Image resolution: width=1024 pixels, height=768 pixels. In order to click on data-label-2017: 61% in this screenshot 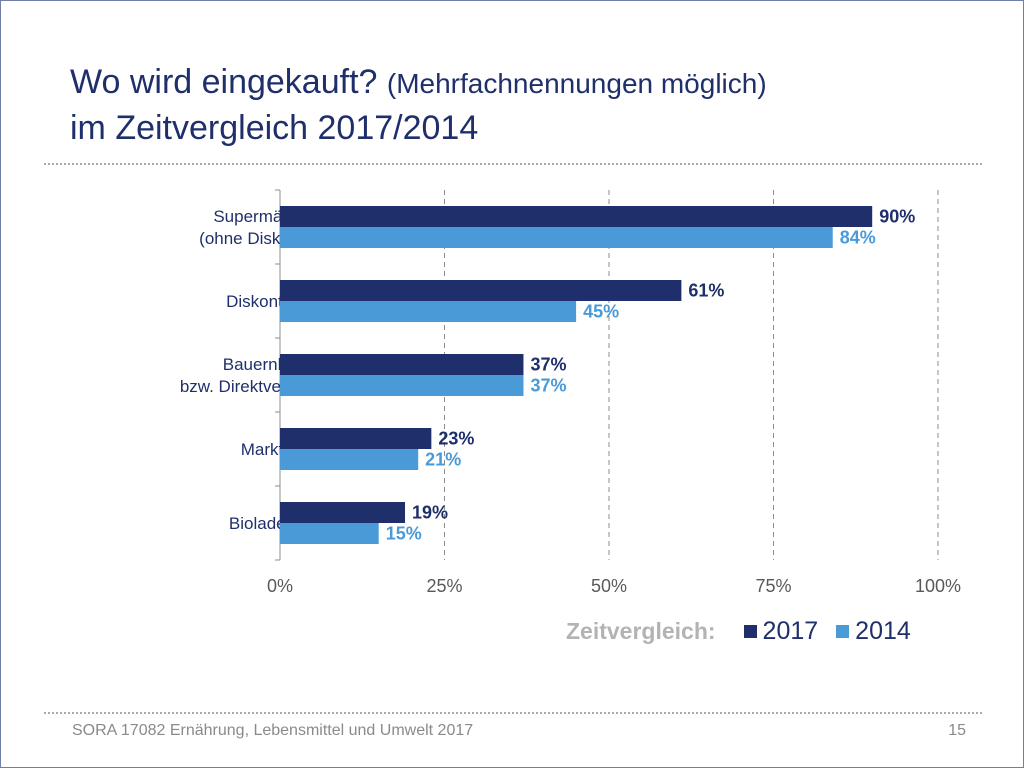, I will do `click(706, 291)`.